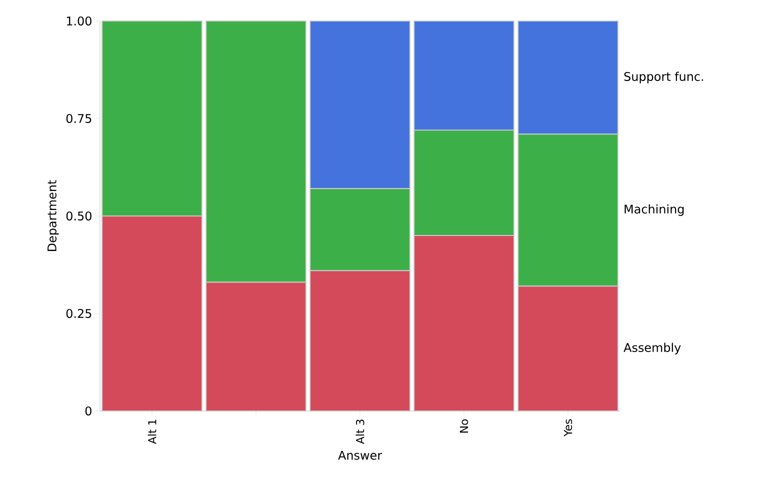 The image size is (766, 484). What do you see at coordinates (464, 426) in the screenshot?
I see `x-tick-label: No` at bounding box center [464, 426].